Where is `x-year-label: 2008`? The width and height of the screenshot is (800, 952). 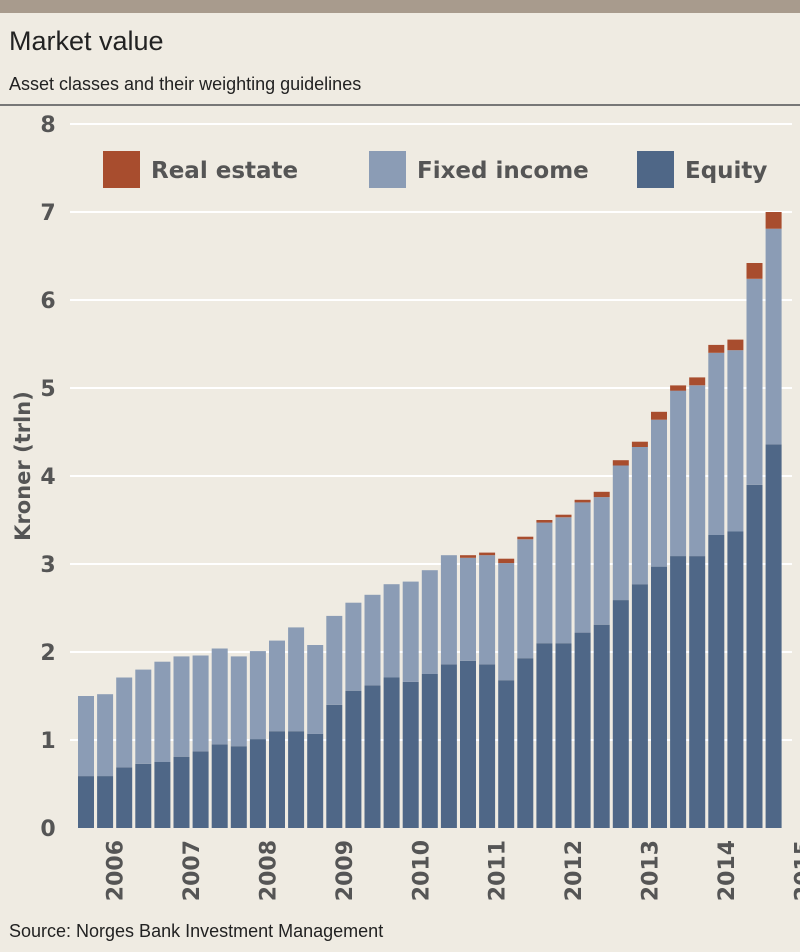
x-year-label: 2008 is located at coordinates (269, 870).